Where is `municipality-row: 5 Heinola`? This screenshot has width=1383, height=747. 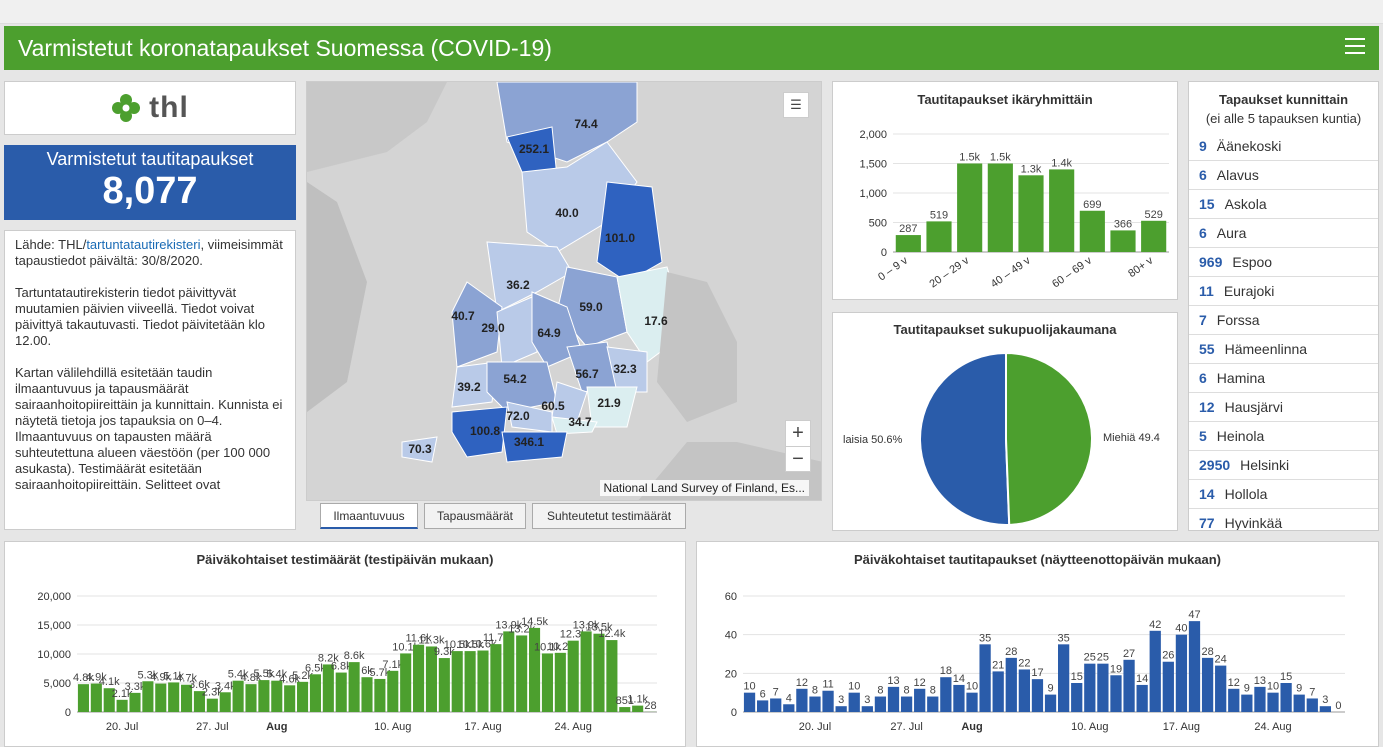 municipality-row: 5 Heinola is located at coordinates (1283, 436).